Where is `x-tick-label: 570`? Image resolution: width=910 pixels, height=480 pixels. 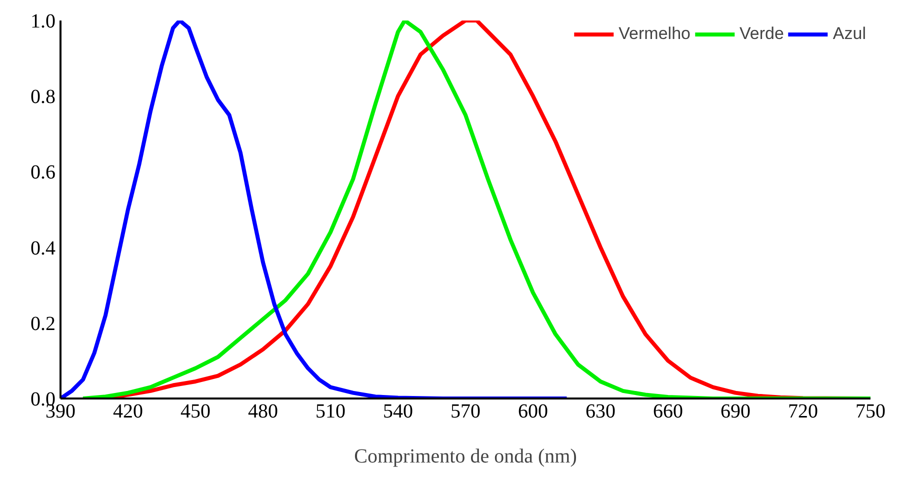
x-tick-label: 570 is located at coordinates (465, 411).